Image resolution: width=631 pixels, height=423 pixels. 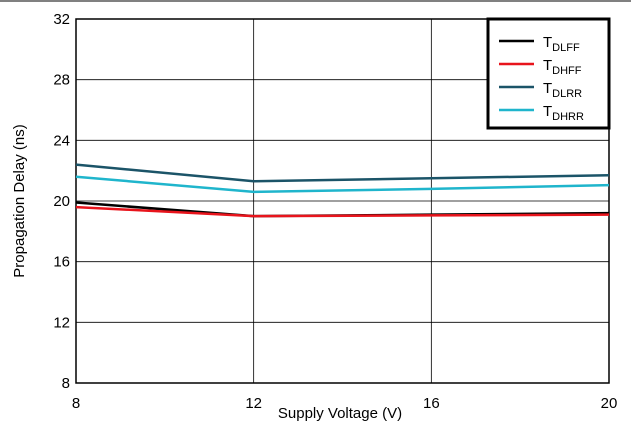 What do you see at coordinates (61, 19) in the screenshot?
I see `y-tick-label: 32` at bounding box center [61, 19].